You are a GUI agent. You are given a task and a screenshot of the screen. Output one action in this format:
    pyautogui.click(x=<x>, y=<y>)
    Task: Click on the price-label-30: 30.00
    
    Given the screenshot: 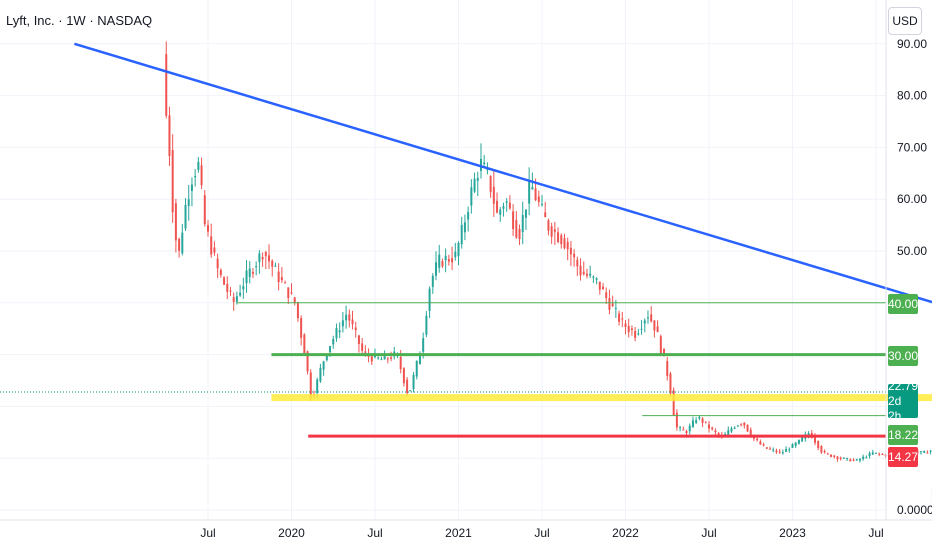 What is the action you would take?
    pyautogui.click(x=903, y=356)
    